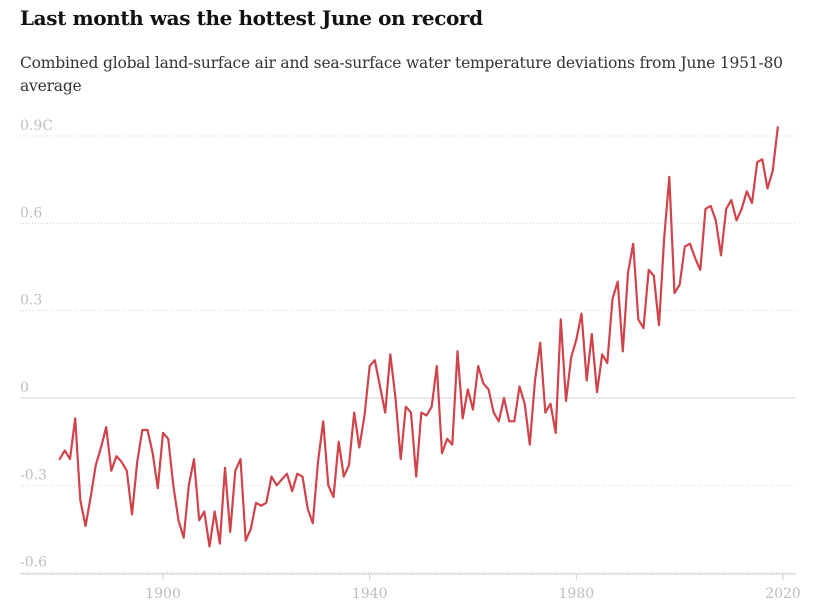 The height and width of the screenshot is (615, 815). Describe the element at coordinates (33, 563) in the screenshot. I see `y-tick-label-5: -0.6` at that location.